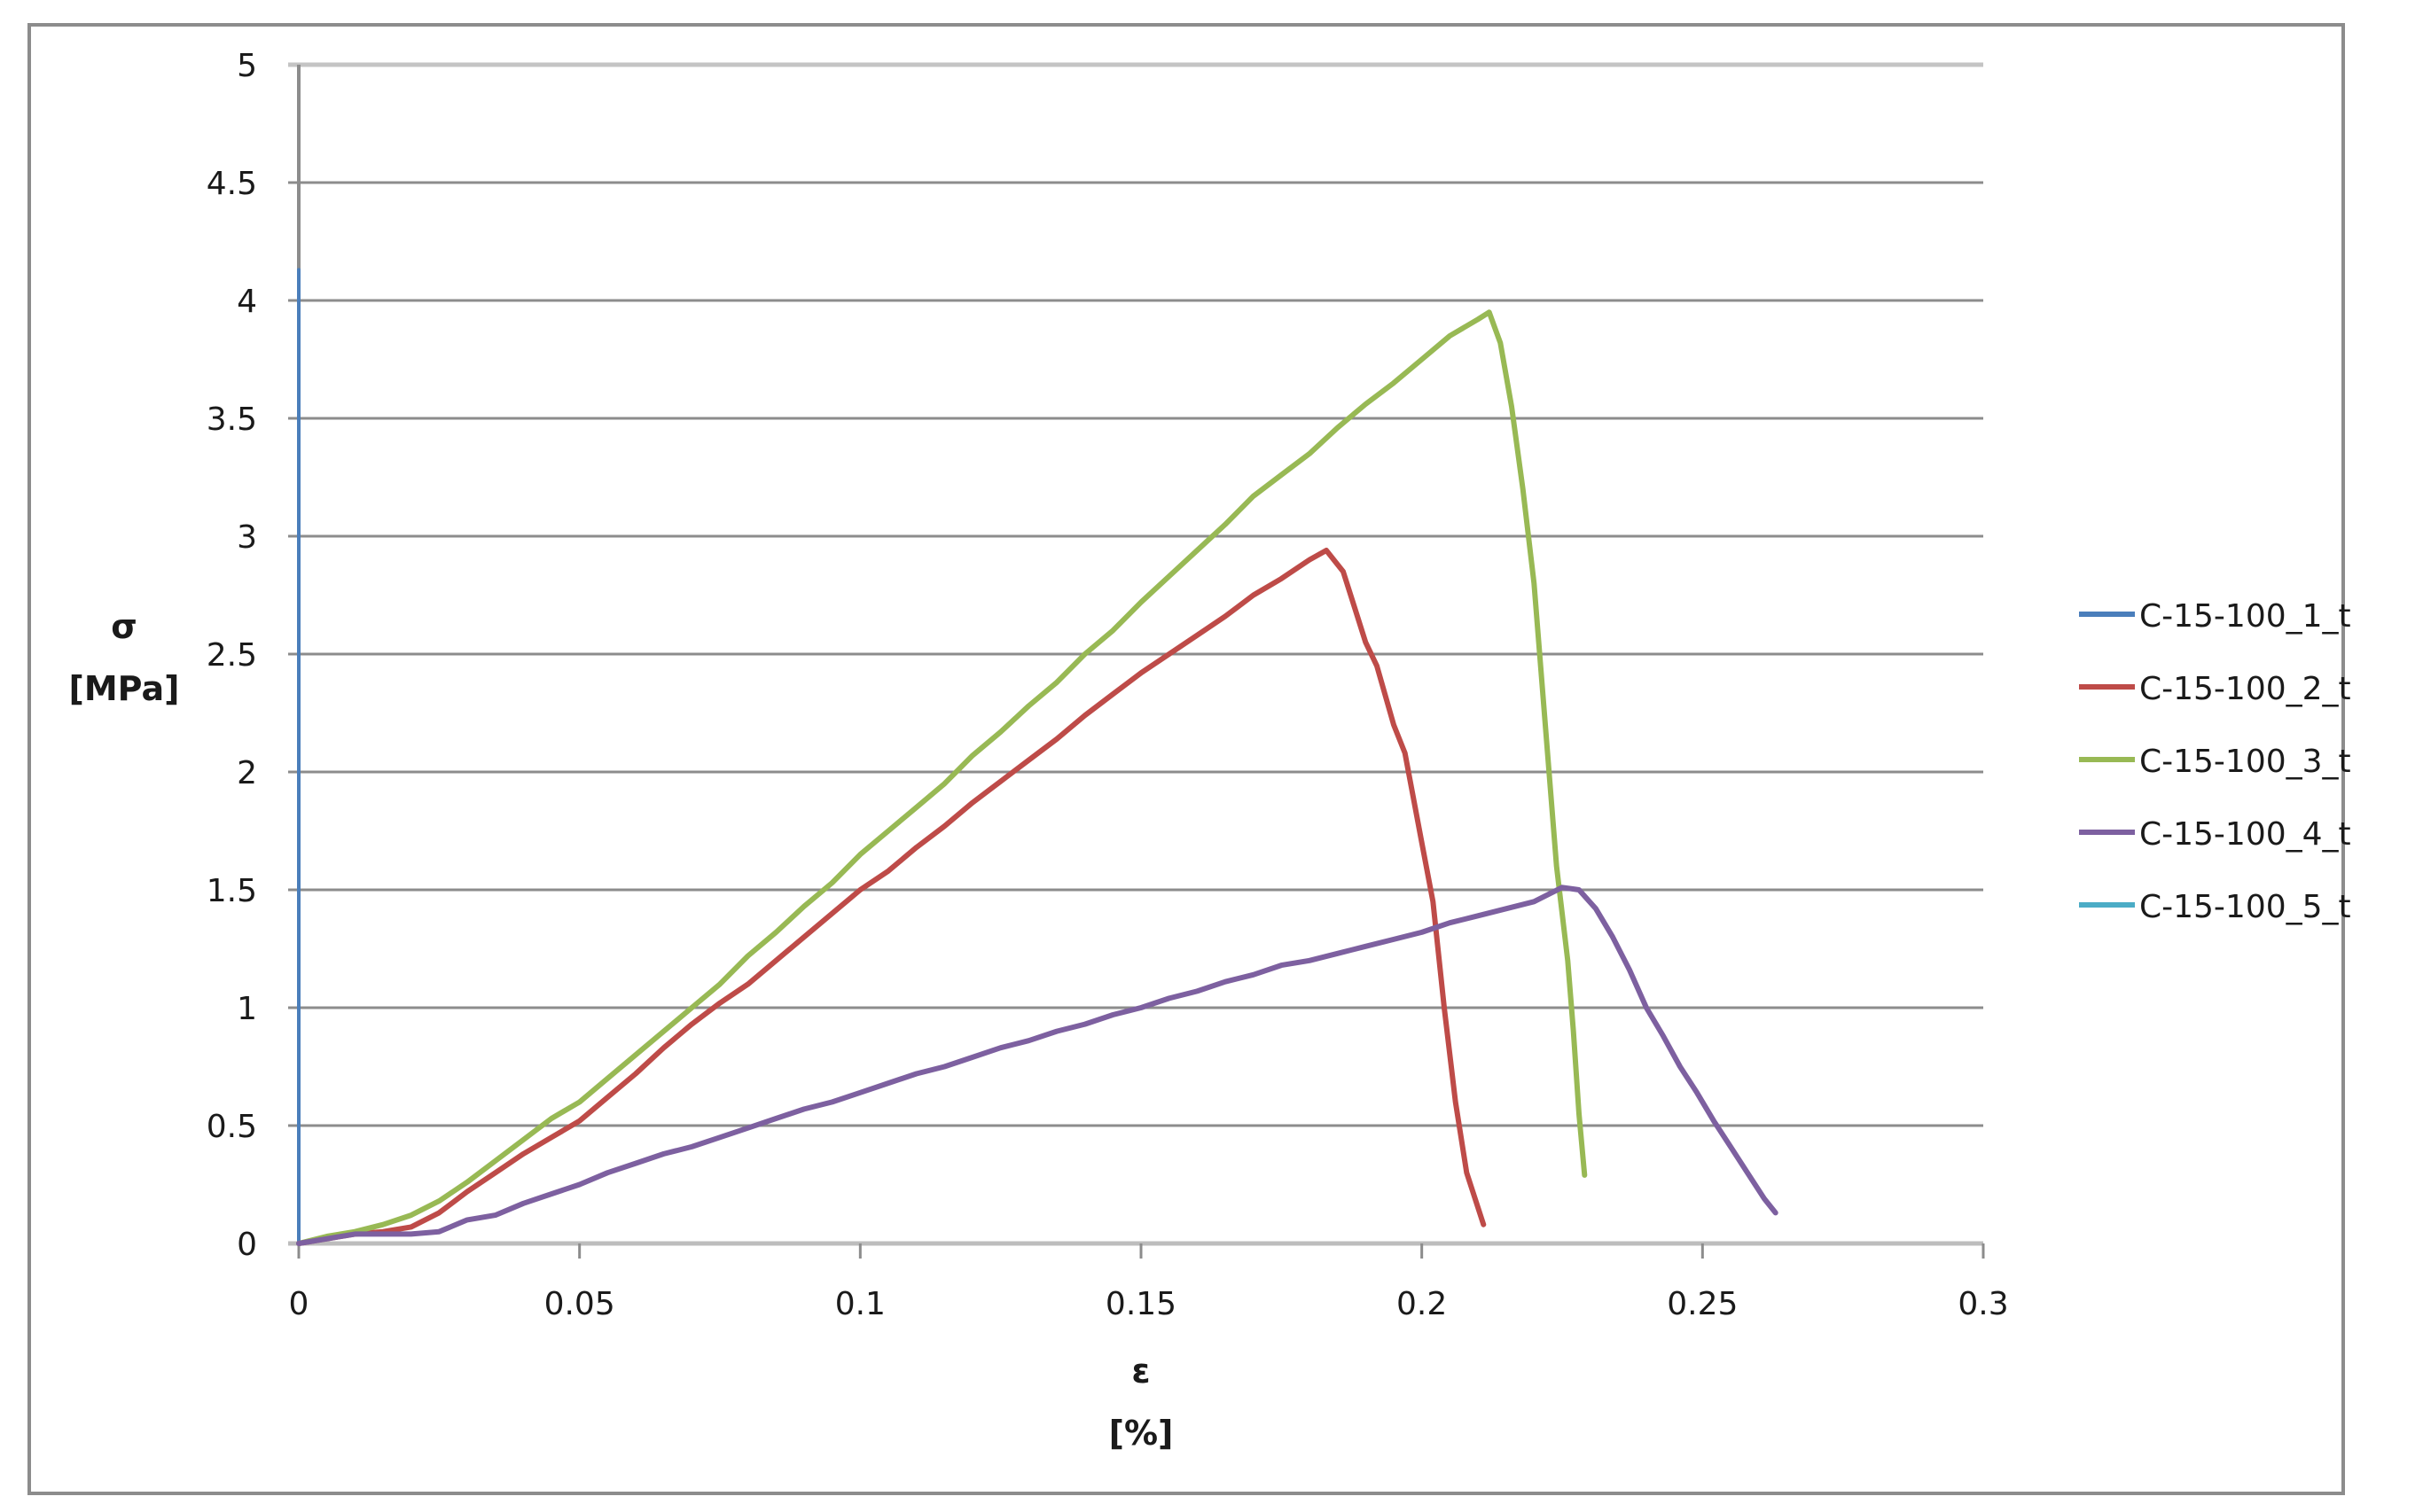 The width and height of the screenshot is (2423, 1512). I want to click on y-axis-symbol: σ, so click(124, 627).